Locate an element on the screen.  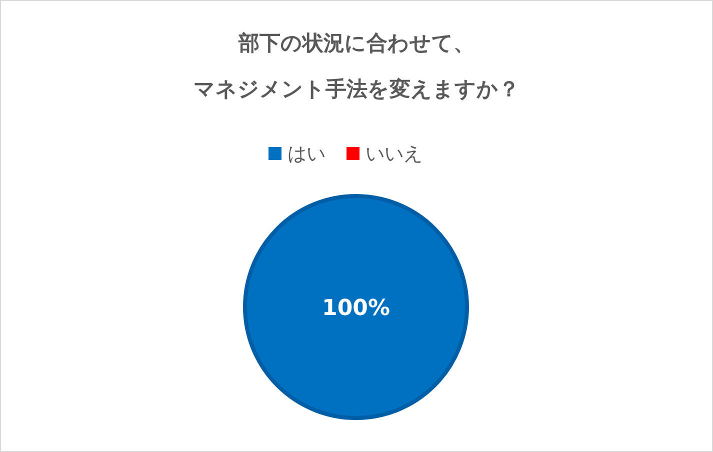
data-label: 100% is located at coordinates (356, 308).